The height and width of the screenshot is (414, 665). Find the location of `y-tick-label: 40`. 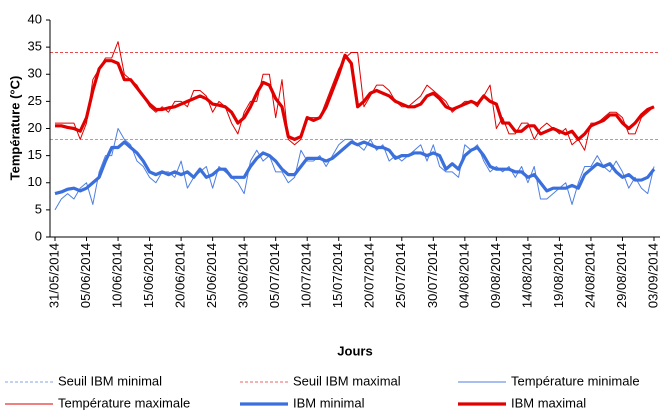

y-tick-label: 40 is located at coordinates (35, 18).